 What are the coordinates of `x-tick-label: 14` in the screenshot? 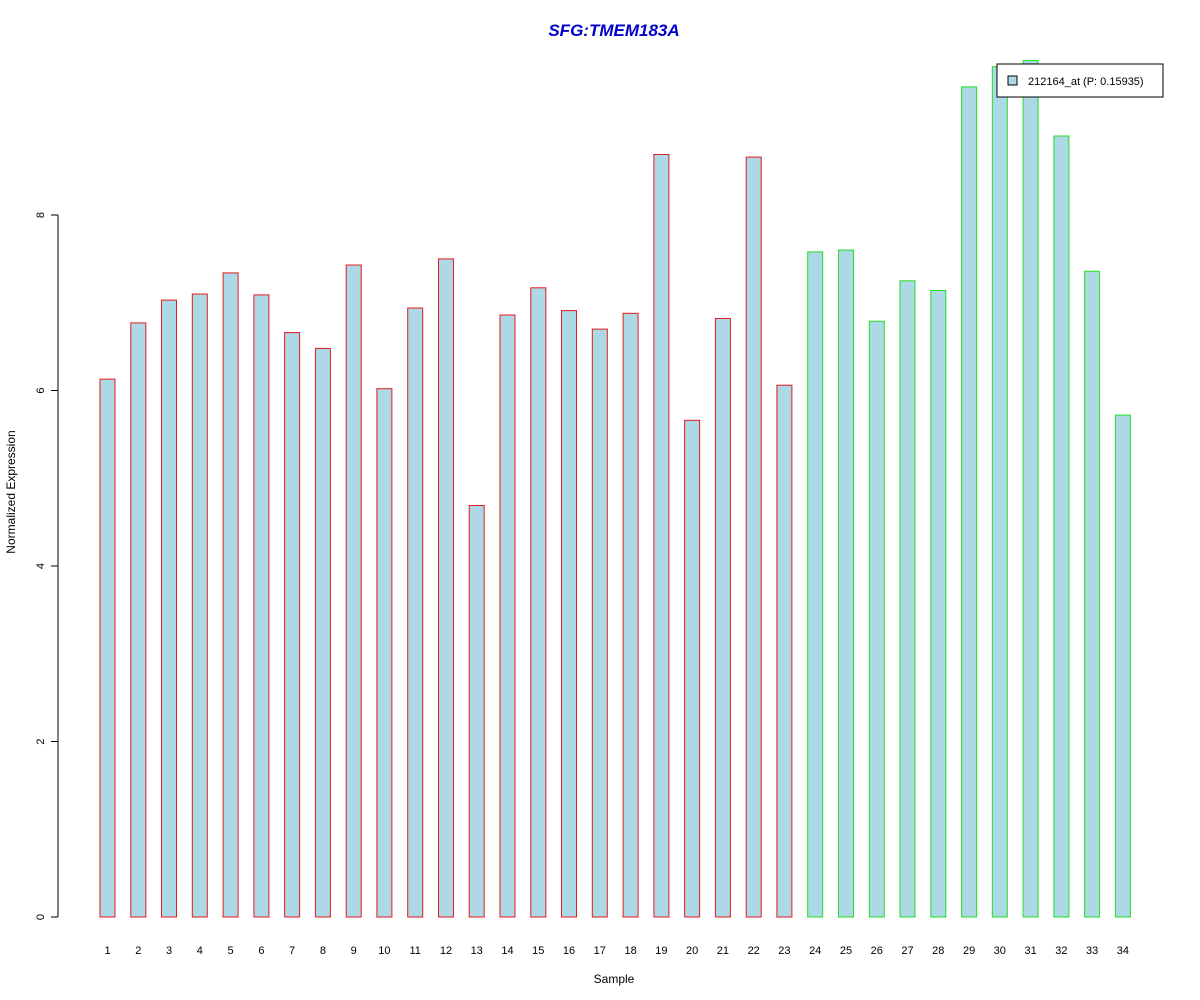 It's located at (507, 951).